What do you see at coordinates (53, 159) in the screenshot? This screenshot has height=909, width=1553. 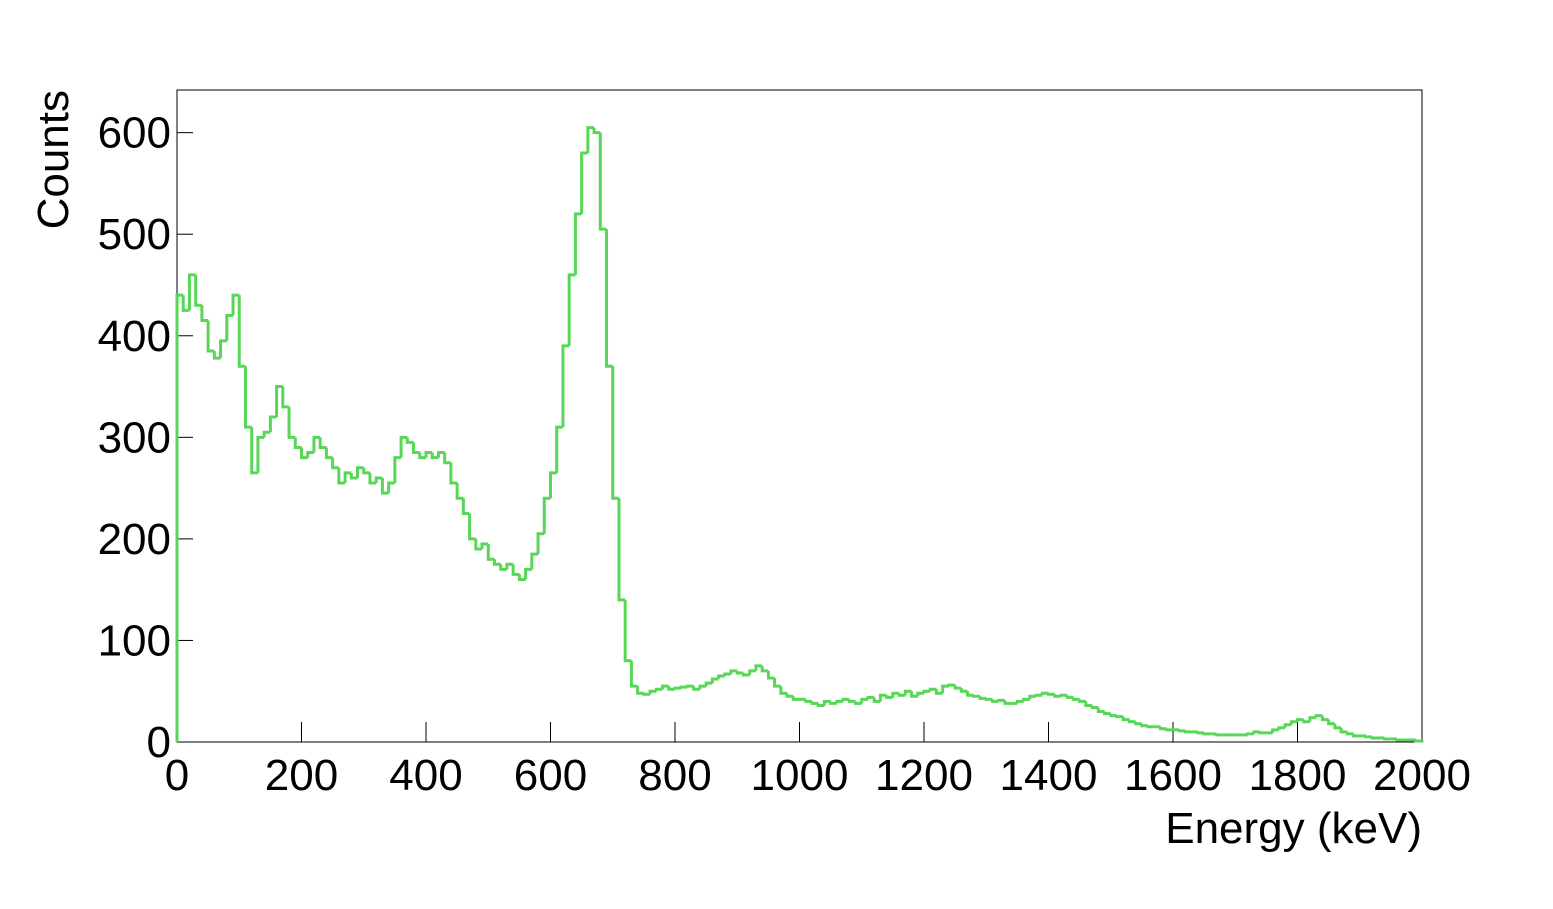 I see `y-axis-title: Counts` at bounding box center [53, 159].